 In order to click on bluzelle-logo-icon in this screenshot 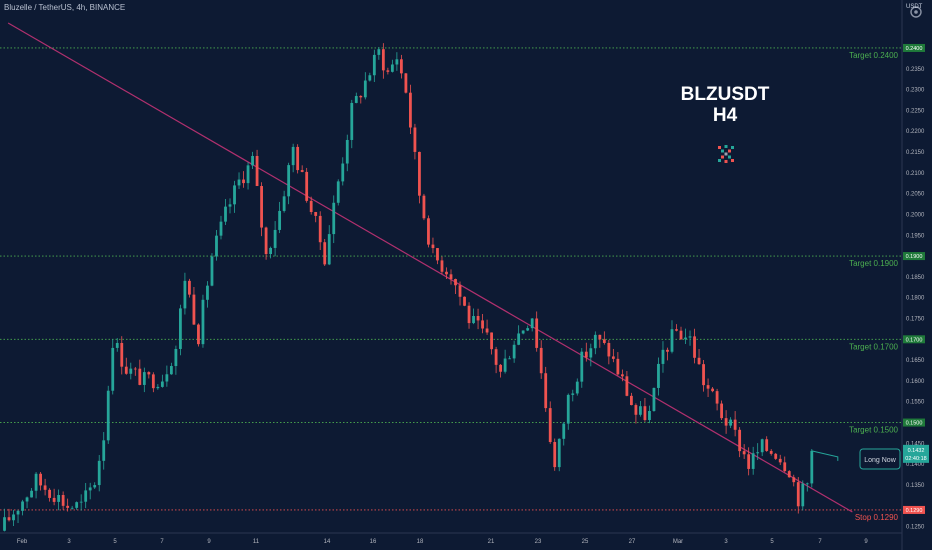, I will do `click(726, 154)`.